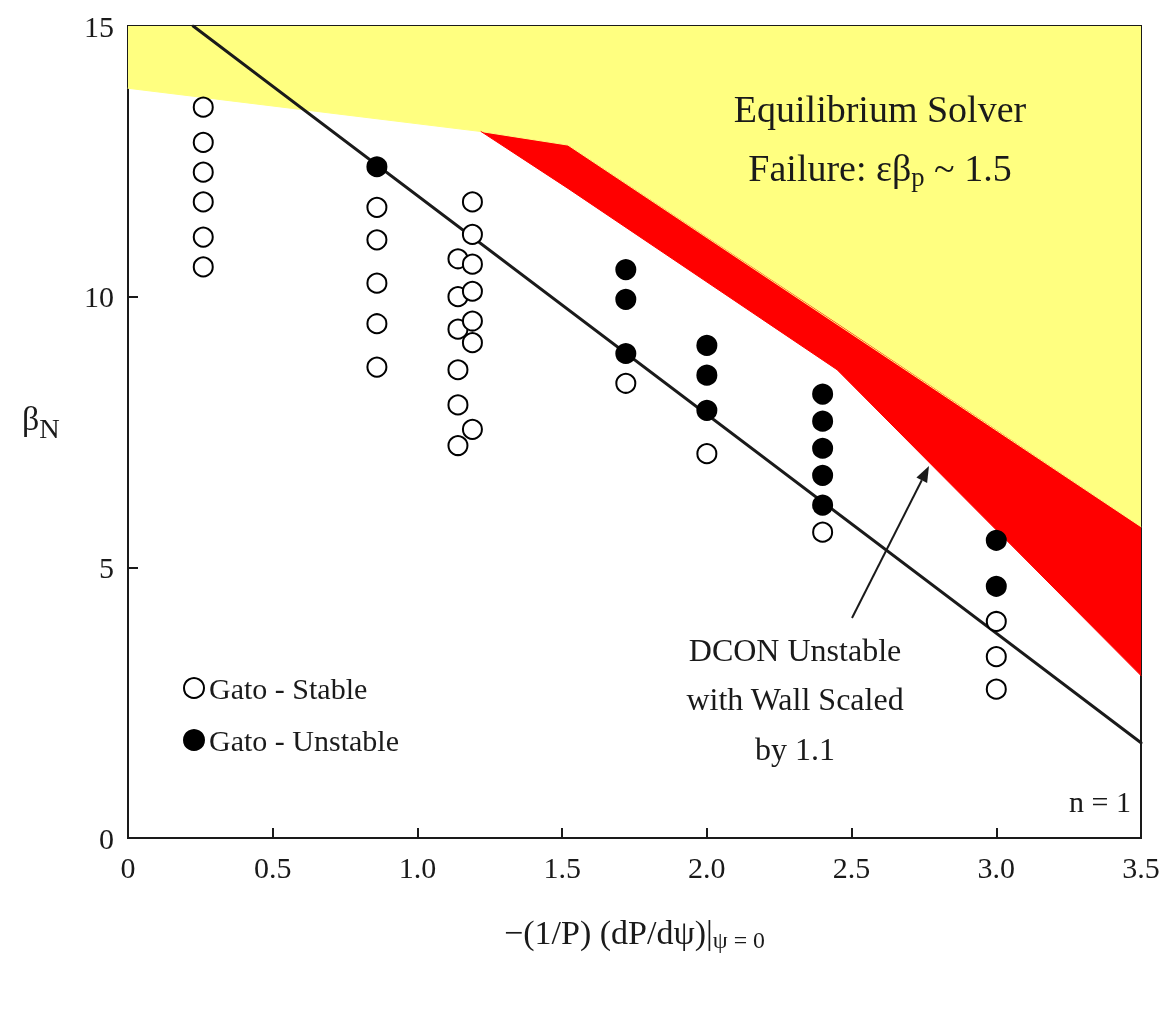  I want to click on legend-label: Gato - Unstable, so click(304, 740).